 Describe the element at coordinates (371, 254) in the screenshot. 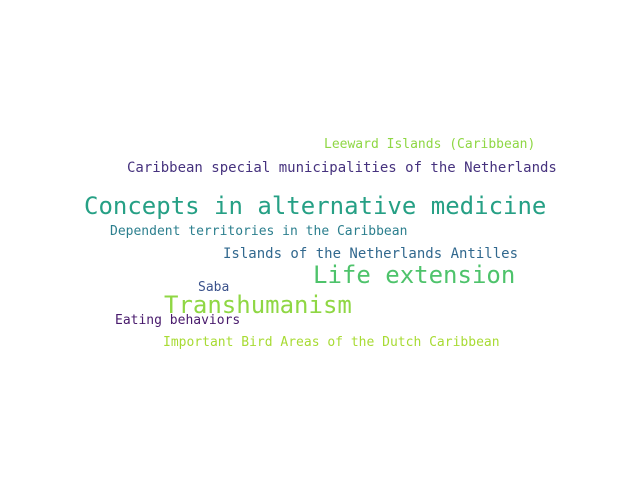

I see `word-islands-netherlands-antilles: Islands of the Netherlands Antilles` at that location.